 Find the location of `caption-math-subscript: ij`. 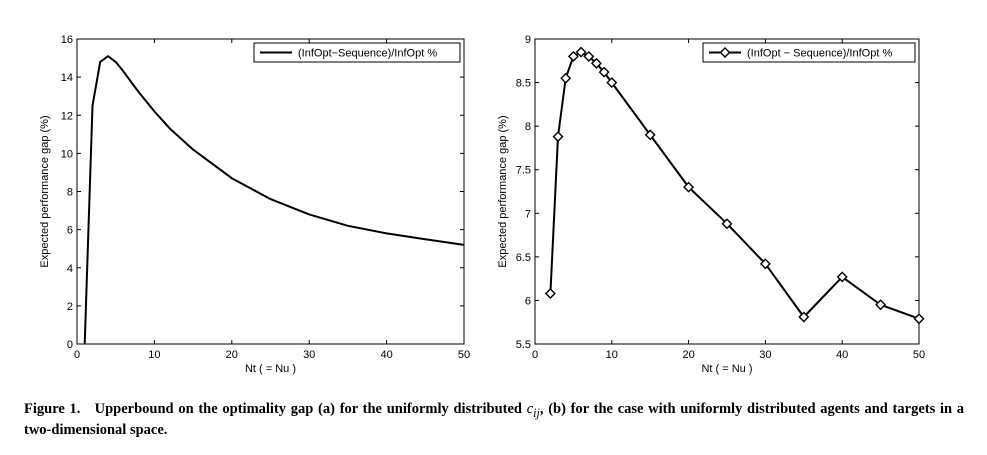

caption-math-subscript: ij is located at coordinates (536, 412).